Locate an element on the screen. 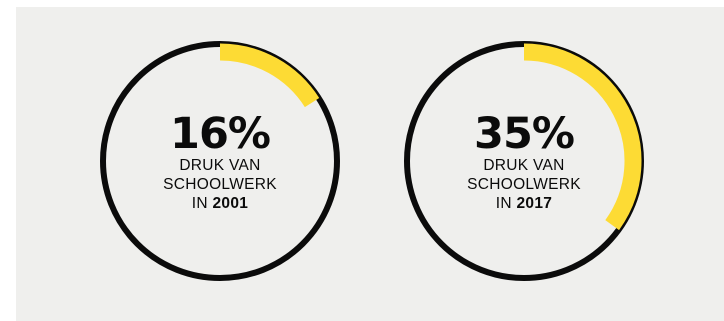 This screenshot has height=321, width=724. year-value: 2017 is located at coordinates (534, 203).